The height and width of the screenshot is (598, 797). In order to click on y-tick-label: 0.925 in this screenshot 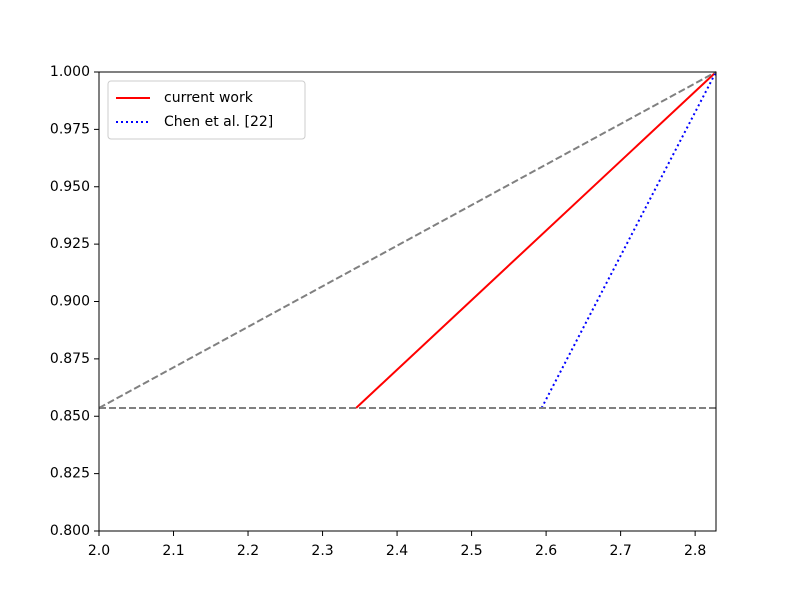, I will do `click(70, 244)`.